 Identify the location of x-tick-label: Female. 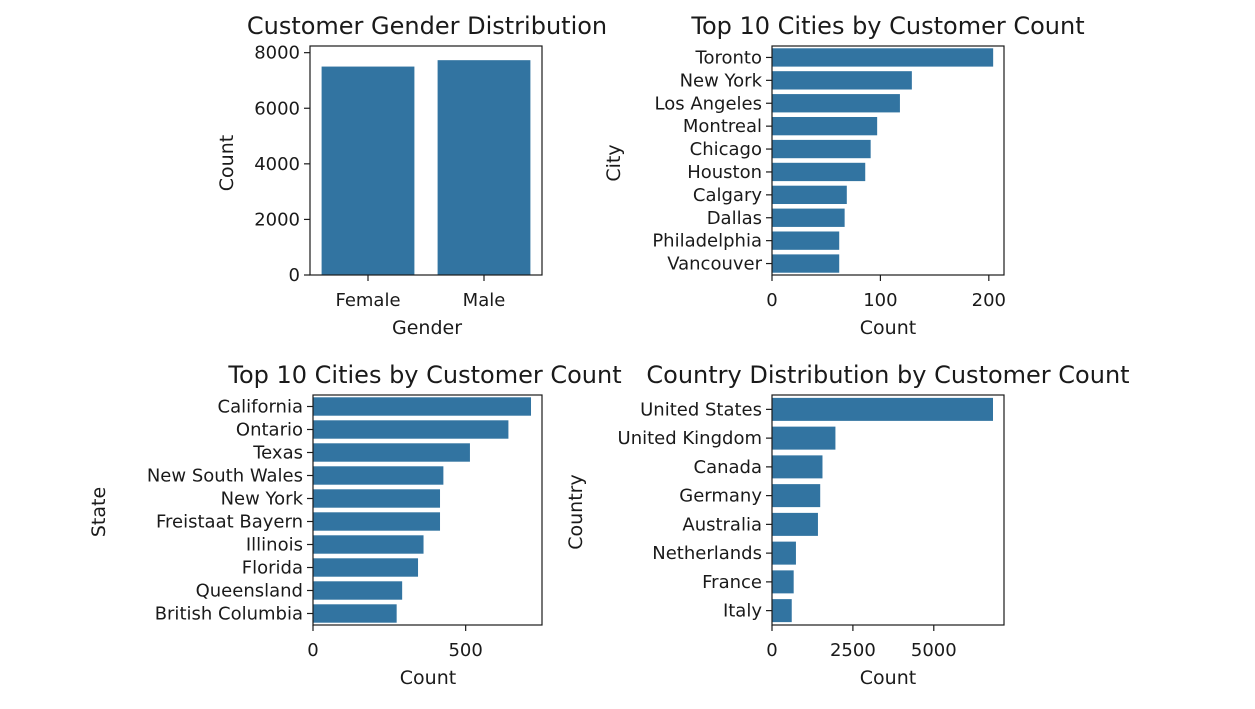
(367, 300).